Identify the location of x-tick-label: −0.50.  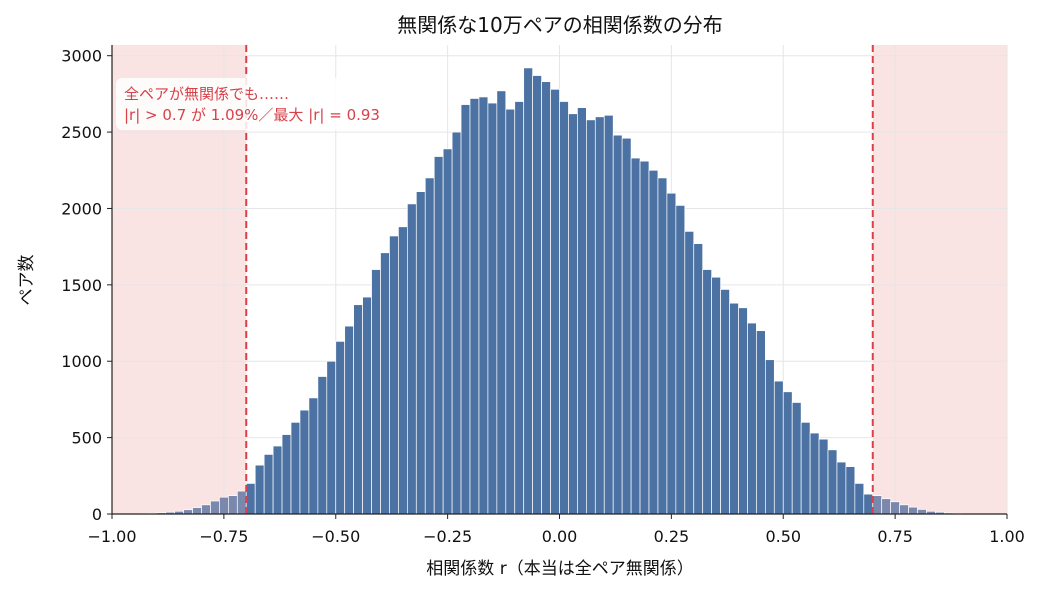
(335, 536).